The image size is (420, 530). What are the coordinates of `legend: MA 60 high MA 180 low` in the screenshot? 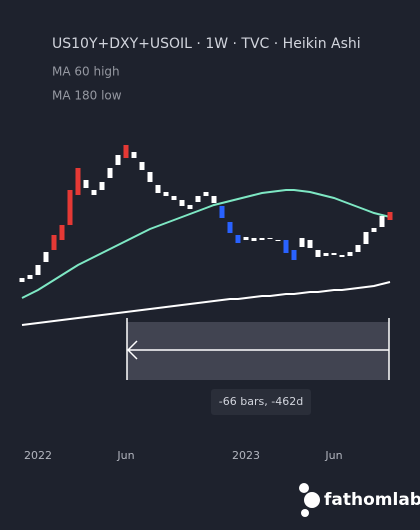 It's located at (87, 84).